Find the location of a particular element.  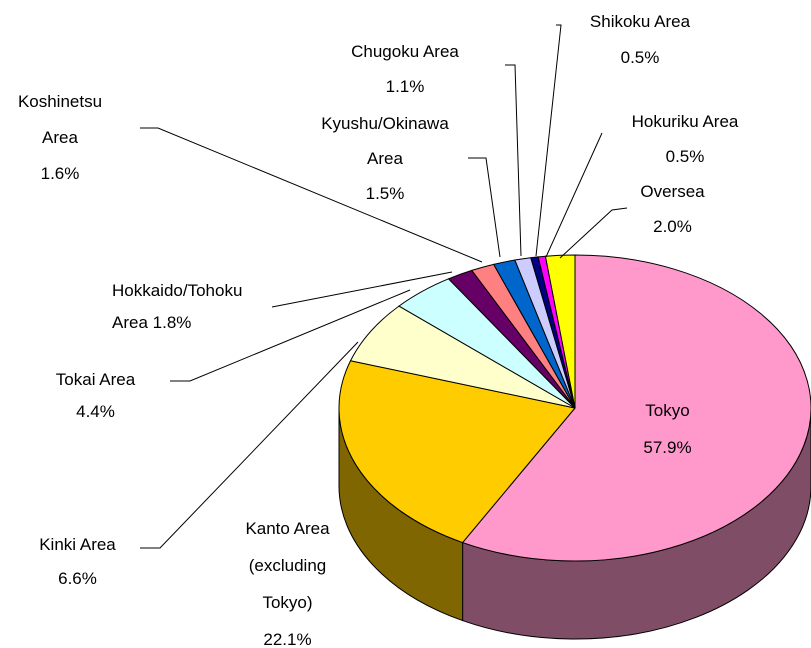

slice-label: Oversea 2.0% is located at coordinates (672, 209).